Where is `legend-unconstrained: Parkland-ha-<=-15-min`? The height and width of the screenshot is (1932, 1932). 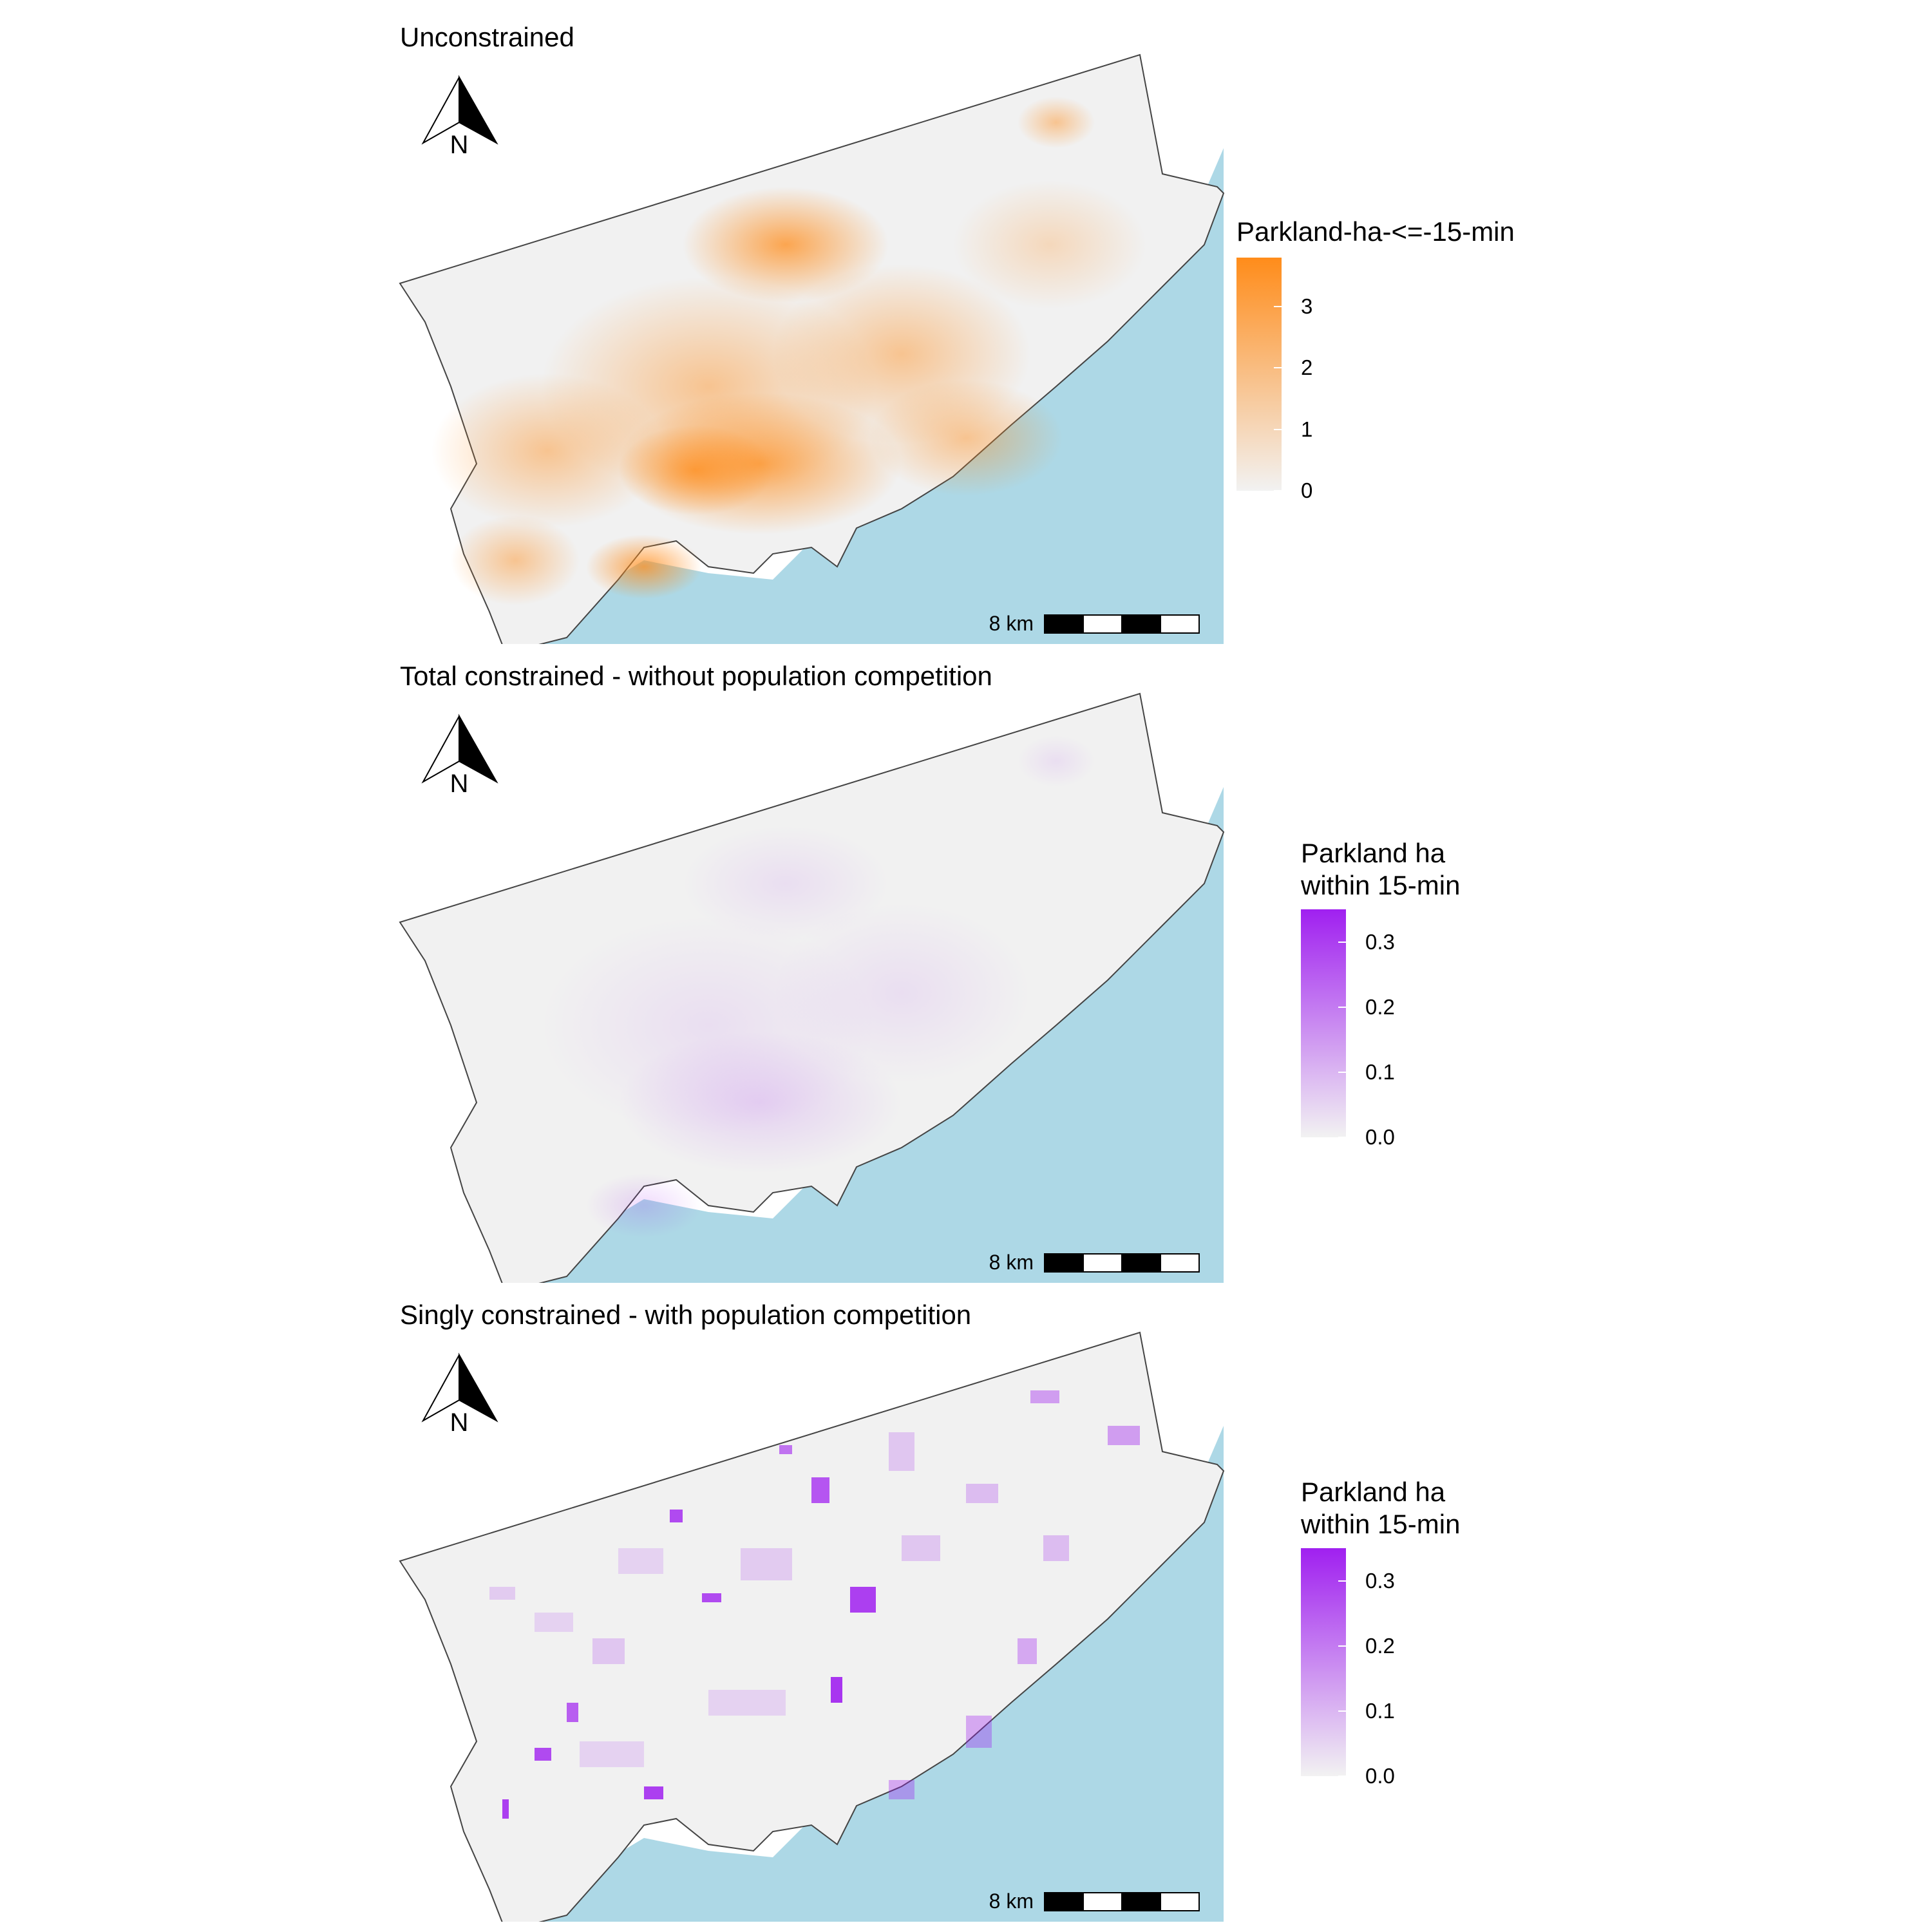
legend-unconstrained: Parkland-ha-<=-15-min is located at coordinates (1376, 232).